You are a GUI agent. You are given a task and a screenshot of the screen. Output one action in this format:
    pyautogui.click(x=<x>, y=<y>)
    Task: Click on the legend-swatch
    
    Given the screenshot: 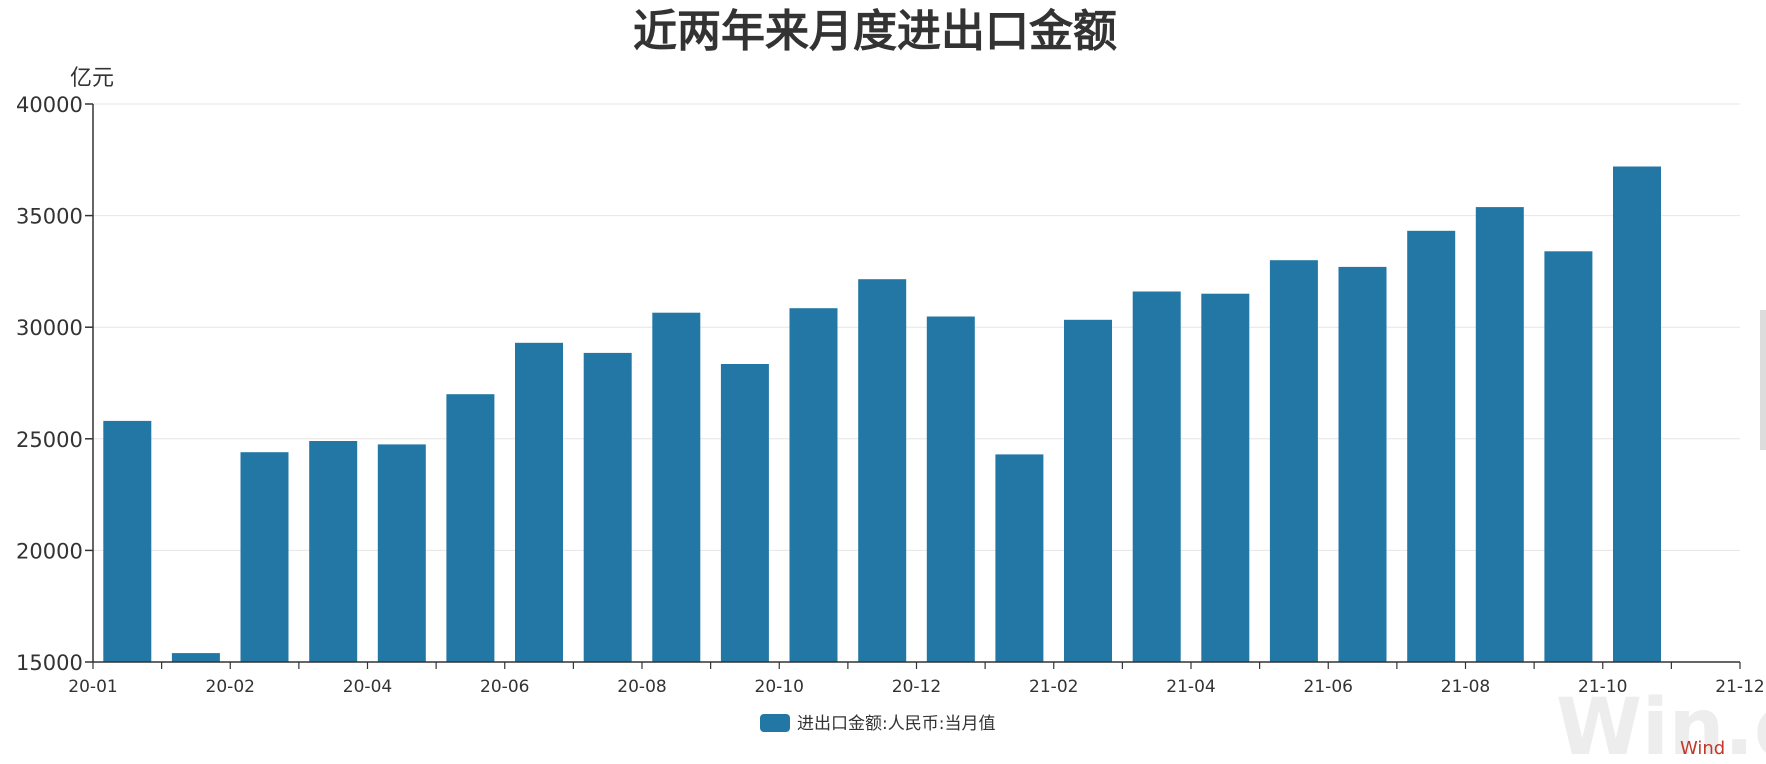 What is the action you would take?
    pyautogui.click(x=775, y=723)
    